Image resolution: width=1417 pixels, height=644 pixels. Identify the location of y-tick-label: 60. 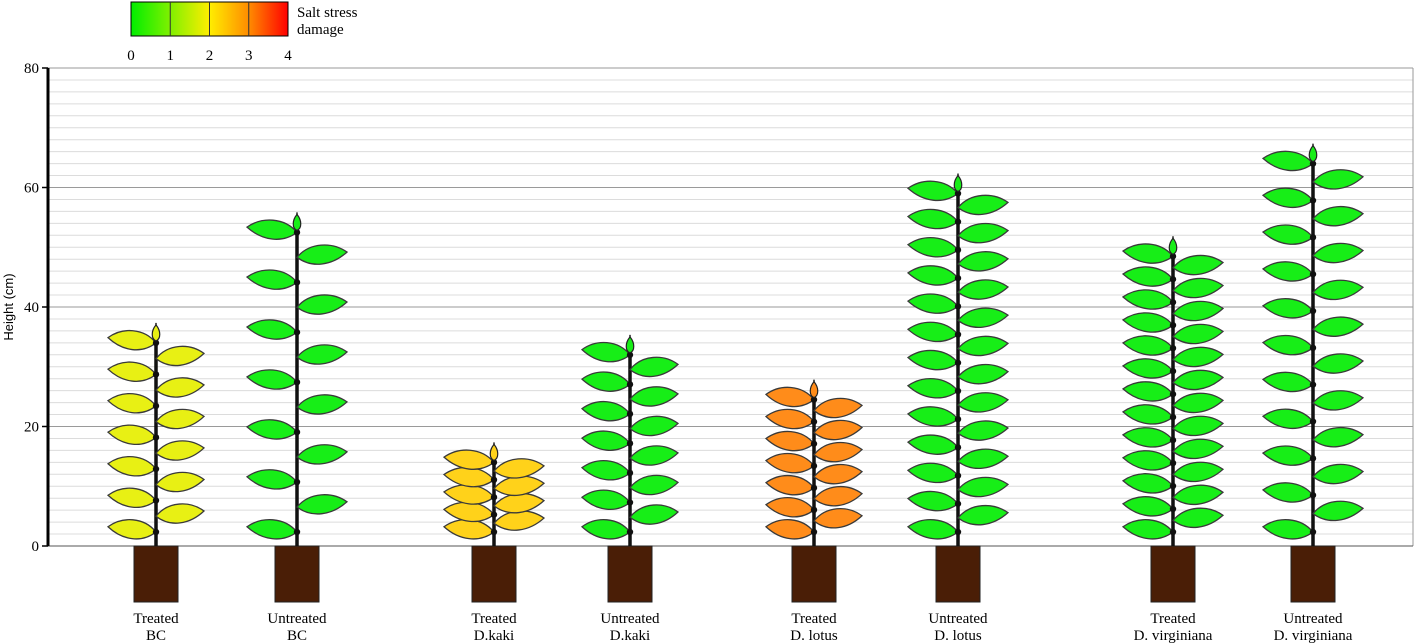
(31, 189).